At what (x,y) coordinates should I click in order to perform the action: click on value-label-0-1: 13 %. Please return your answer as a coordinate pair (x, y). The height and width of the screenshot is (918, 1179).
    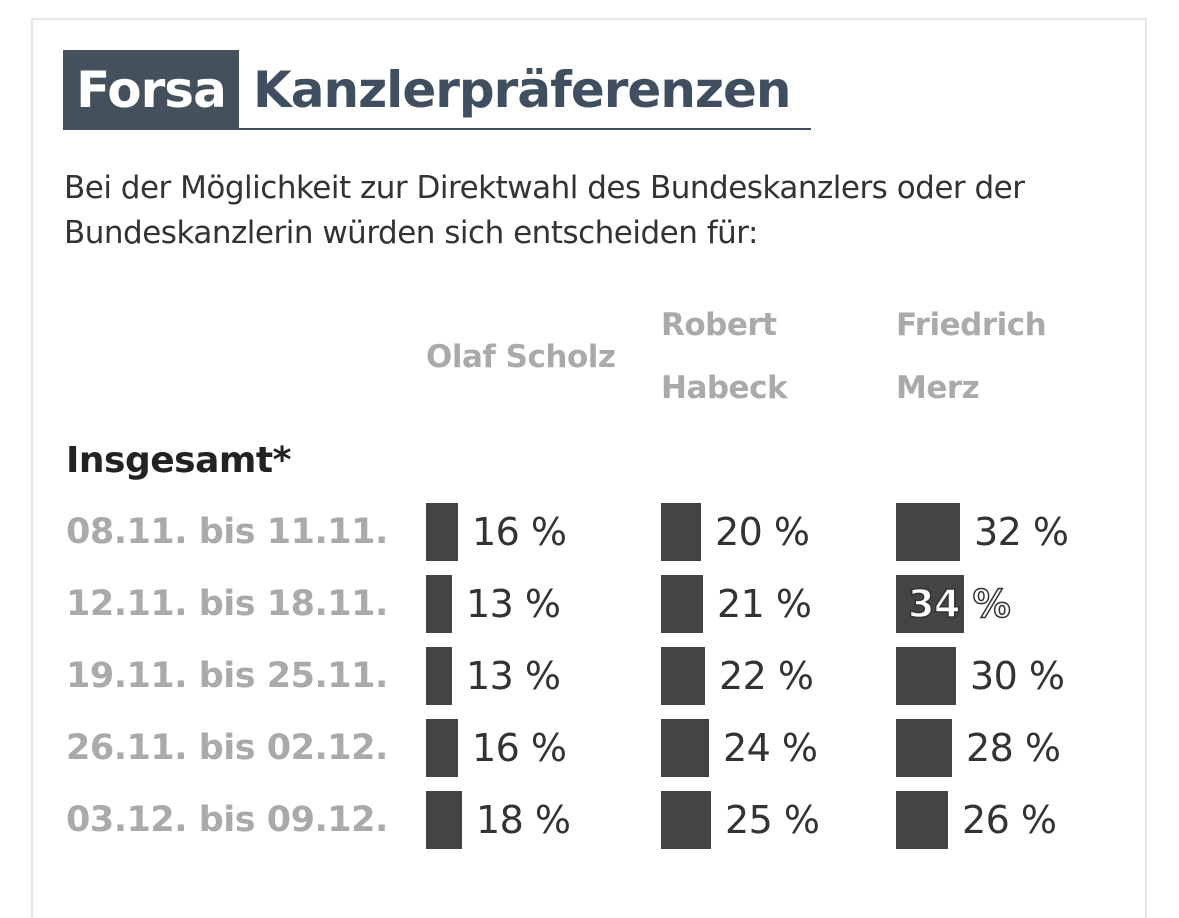
    Looking at the image, I should click on (513, 604).